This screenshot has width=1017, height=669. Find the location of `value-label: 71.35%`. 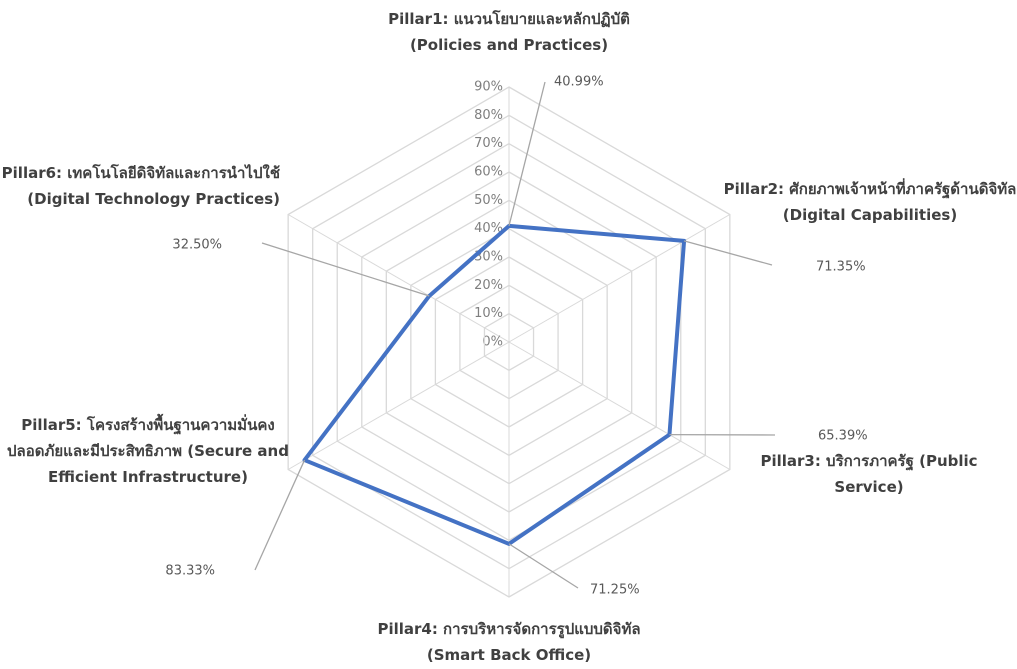

value-label: 71.35% is located at coordinates (841, 267).